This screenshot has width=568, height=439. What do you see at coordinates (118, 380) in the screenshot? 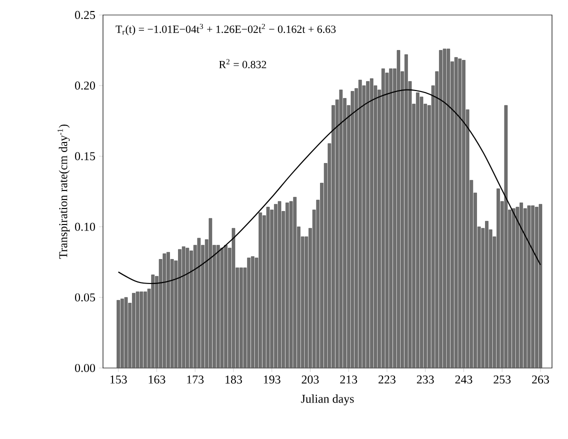
I see `x-tick-label: 153` at bounding box center [118, 380].